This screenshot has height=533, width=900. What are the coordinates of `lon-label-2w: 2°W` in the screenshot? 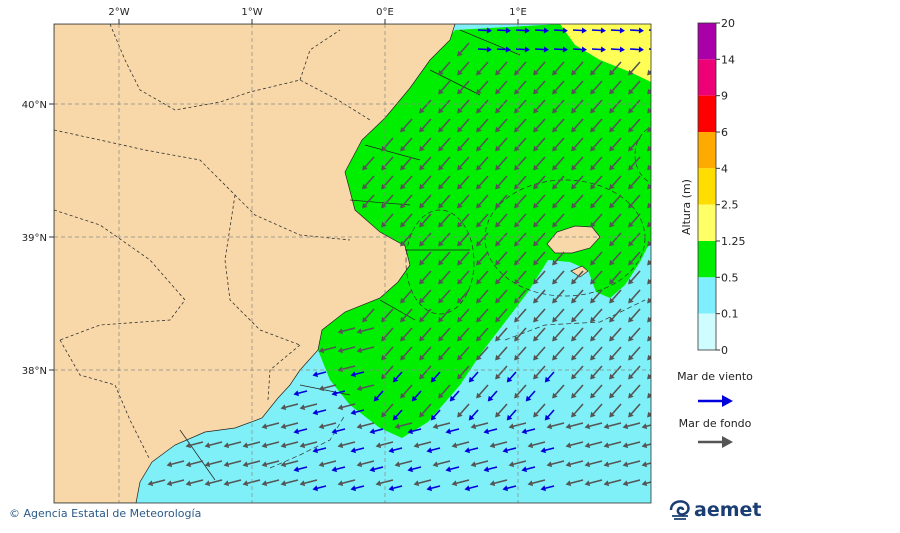 It's located at (118, 12).